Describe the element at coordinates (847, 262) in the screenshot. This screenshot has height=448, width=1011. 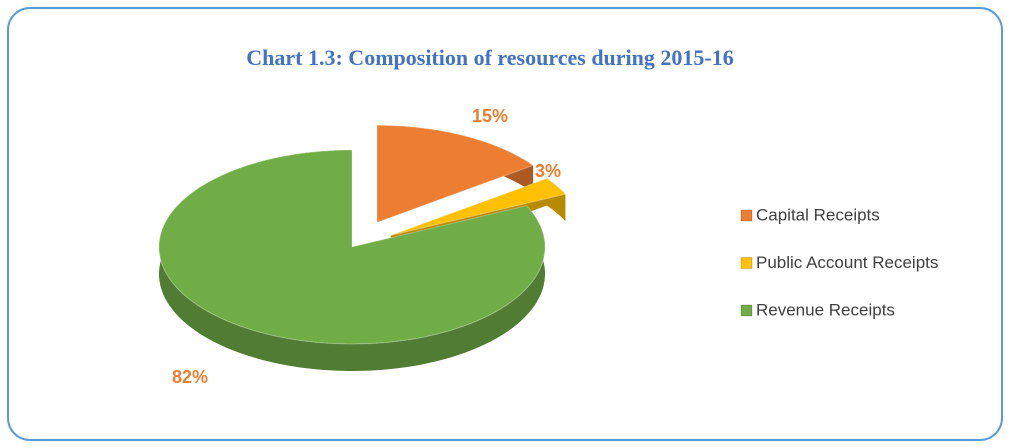
I see `legend-label: Public Account Receipts` at that location.